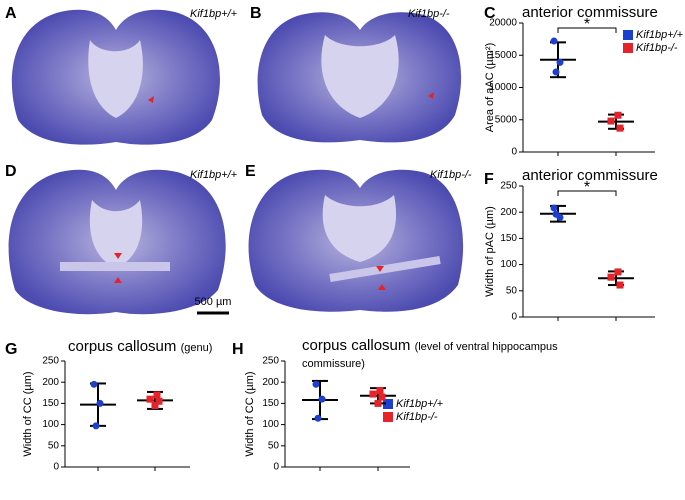 The width and height of the screenshot is (685, 500). What do you see at coordinates (490, 251) in the screenshot?
I see `y-axis-label: Width of pAC (µm)` at bounding box center [490, 251].